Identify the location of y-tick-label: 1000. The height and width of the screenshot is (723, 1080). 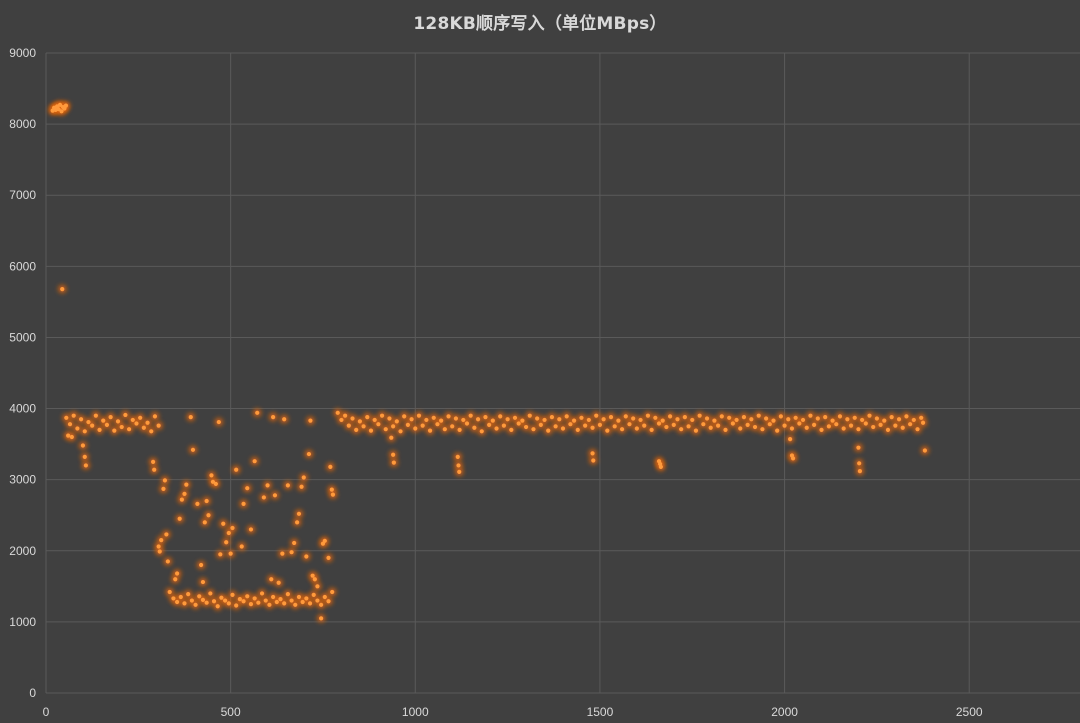
(22, 622).